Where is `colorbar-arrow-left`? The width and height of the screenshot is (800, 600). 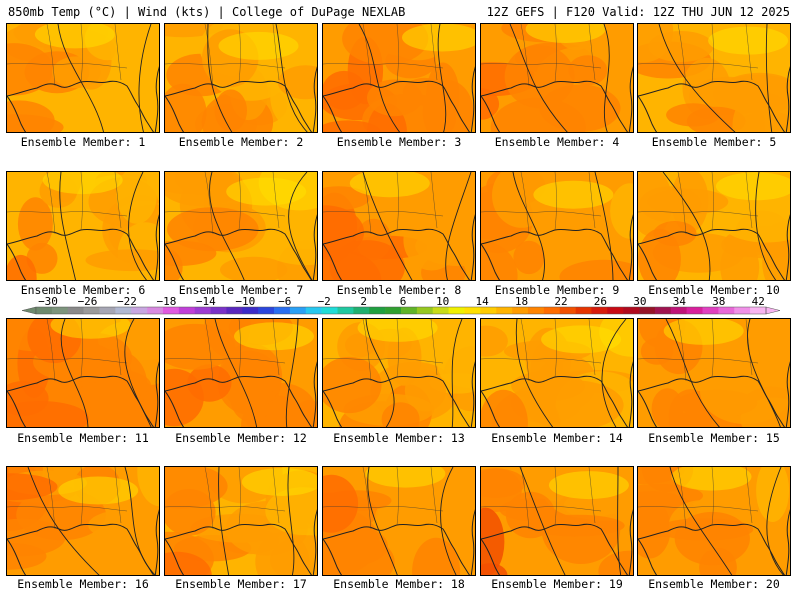
colorbar-arrow-left is located at coordinates (29, 310).